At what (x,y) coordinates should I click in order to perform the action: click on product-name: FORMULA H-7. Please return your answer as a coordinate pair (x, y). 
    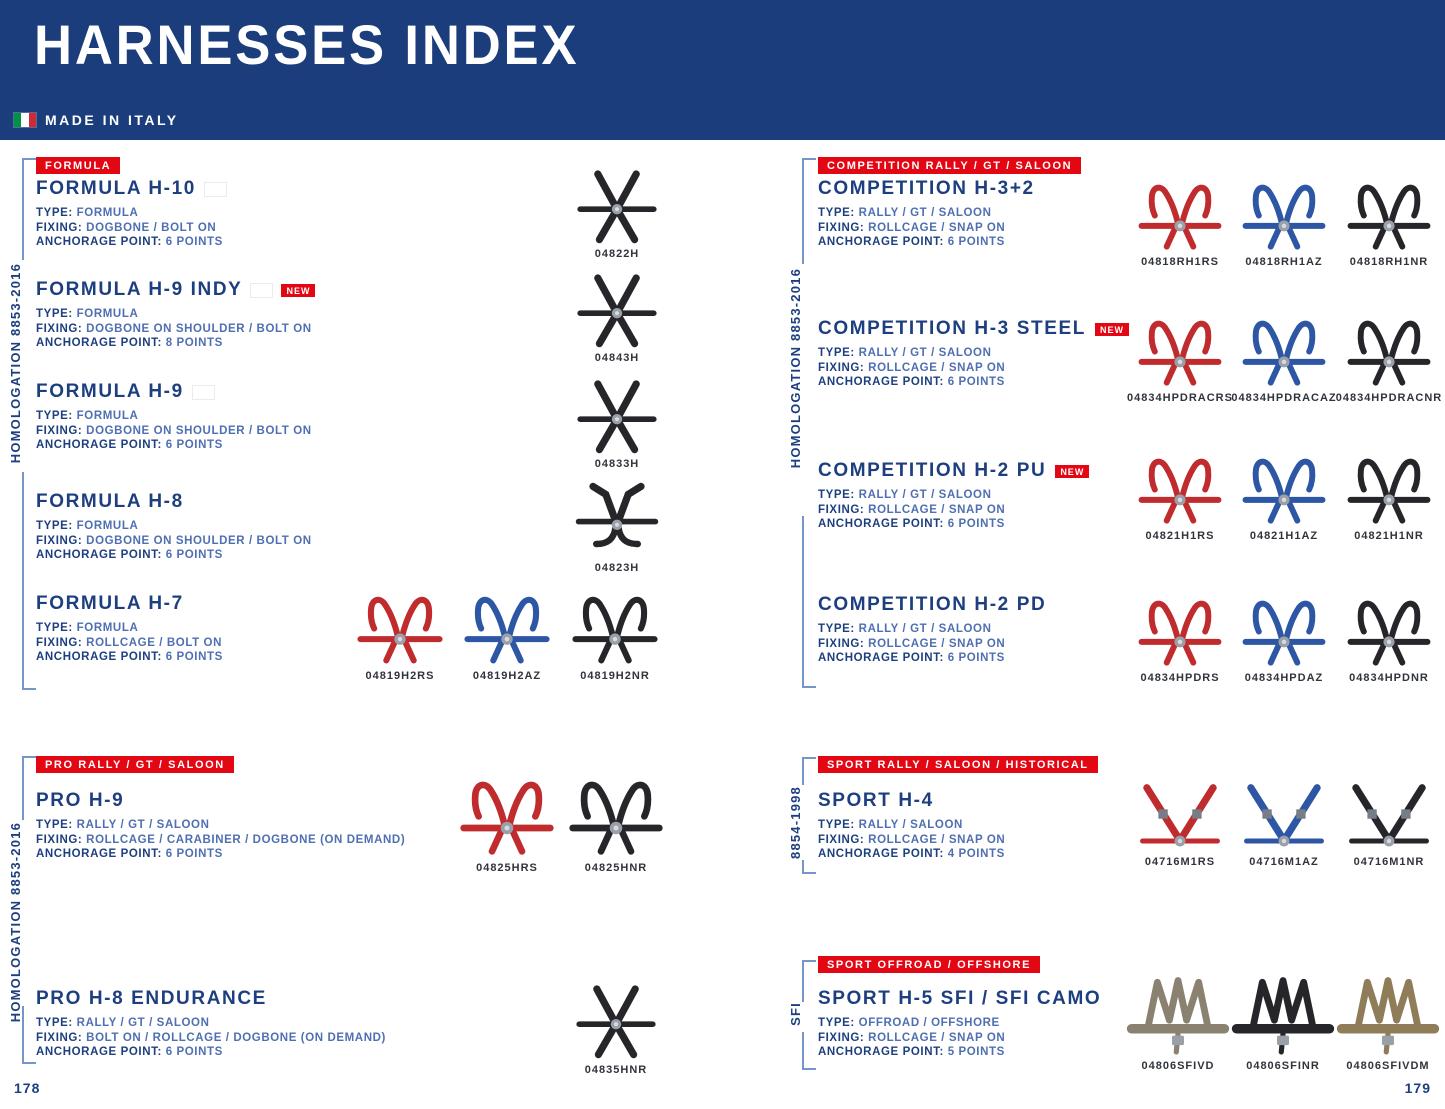
    Looking at the image, I should click on (110, 603).